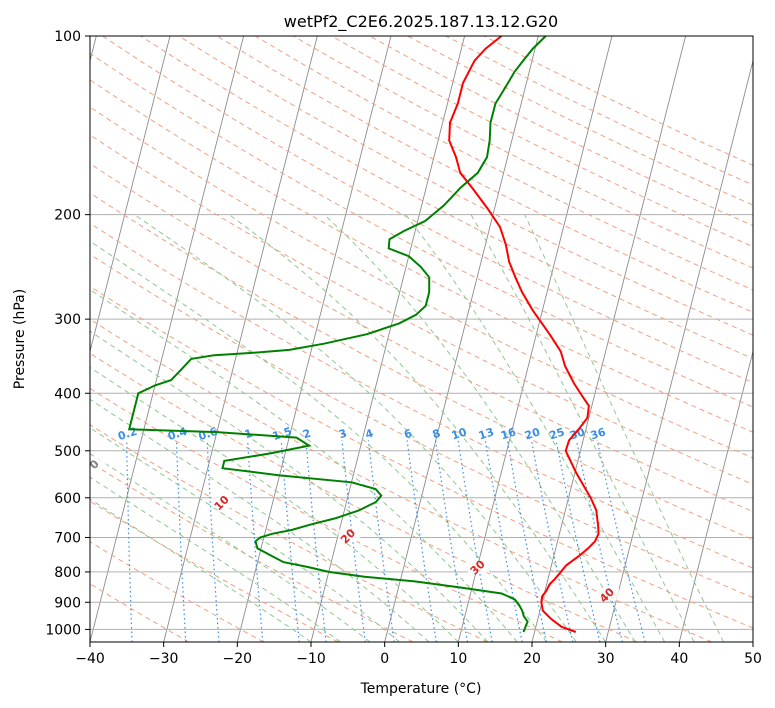  Describe the element at coordinates (342, 434) in the screenshot. I see `mixing-ratio-label: 3` at that location.